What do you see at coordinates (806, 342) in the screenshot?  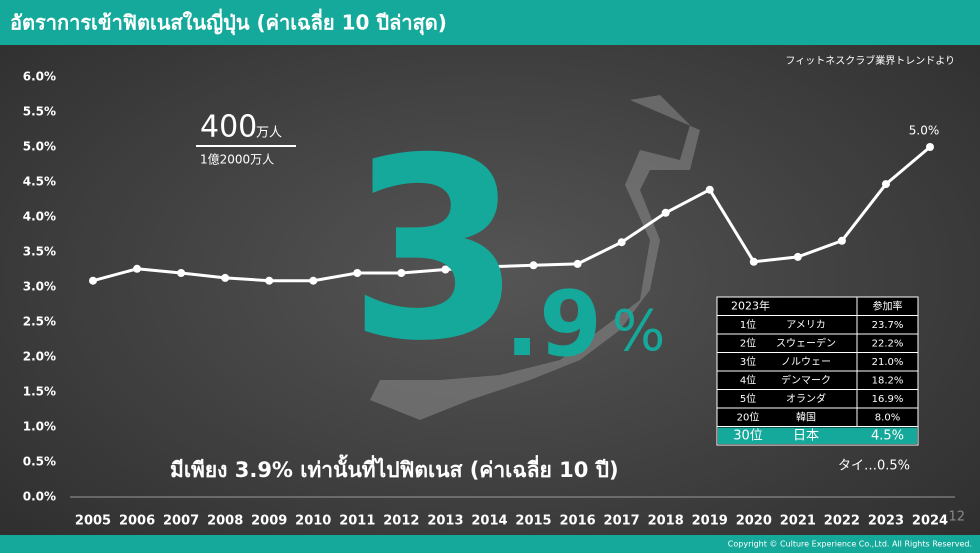 I see `country: スウェーデン` at bounding box center [806, 342].